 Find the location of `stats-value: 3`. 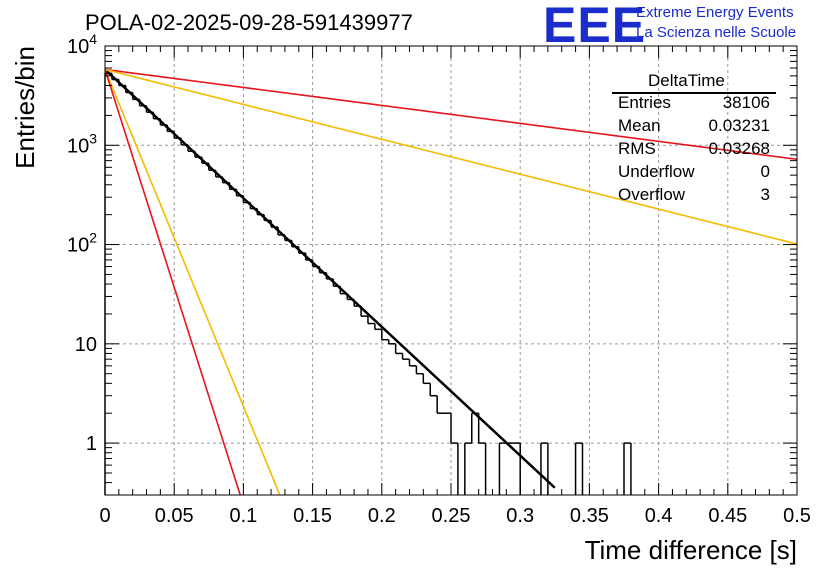

stats-value: 3 is located at coordinates (765, 194).